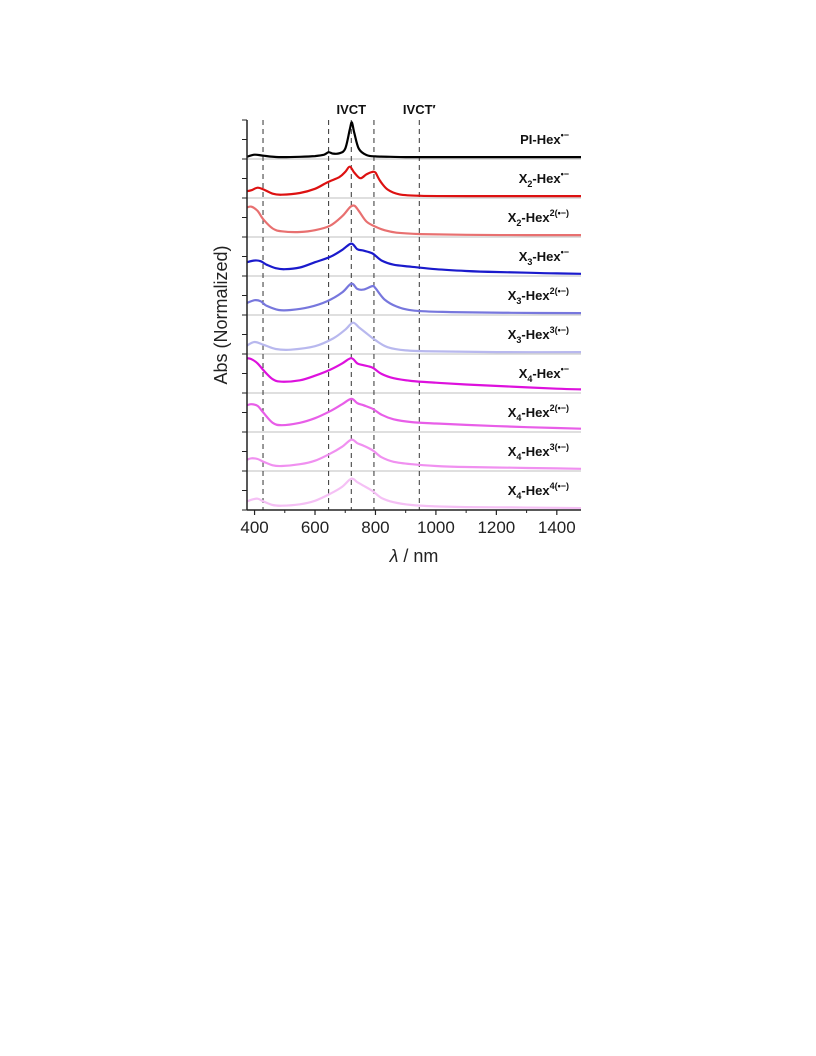 The height and width of the screenshot is (1056, 816). Describe the element at coordinates (496, 527) in the screenshot. I see `x-tick-label: 1200` at that location.